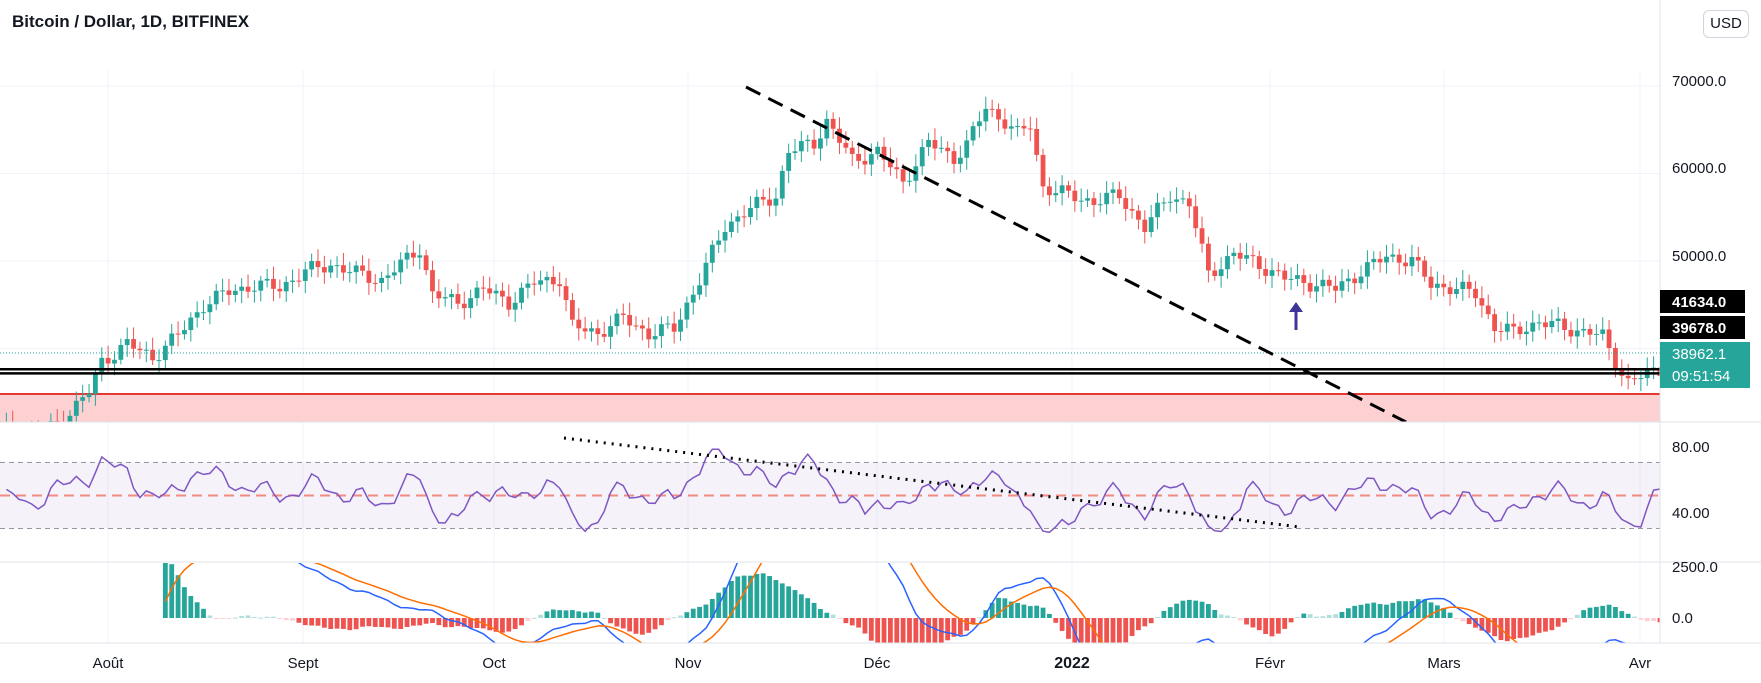  Describe the element at coordinates (1691, 480) in the screenshot. I see `rsi-axis: 80.00 40.00` at that location.